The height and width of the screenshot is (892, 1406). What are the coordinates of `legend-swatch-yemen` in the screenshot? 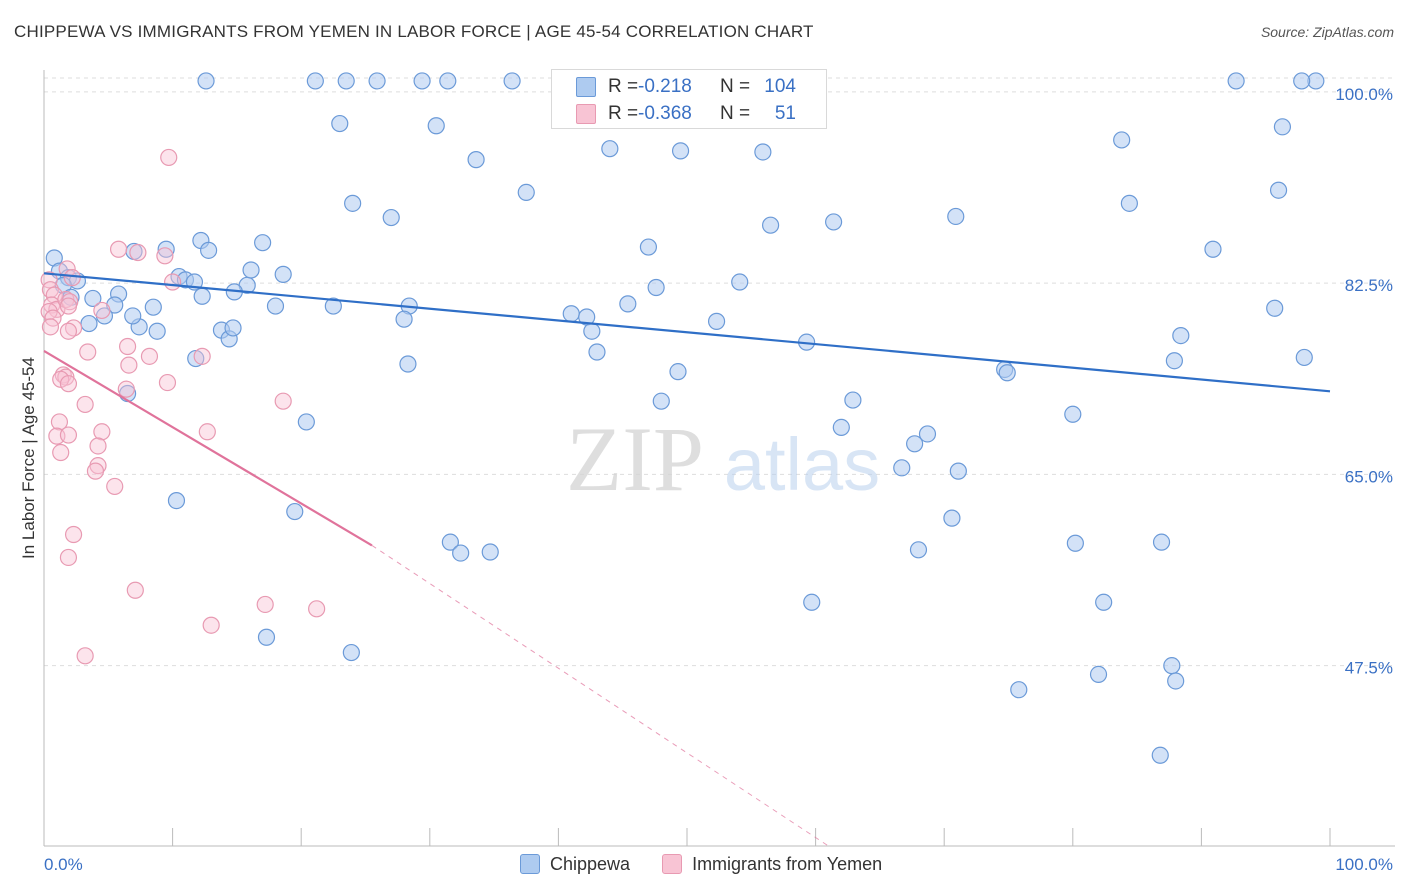 It's located at (672, 864).